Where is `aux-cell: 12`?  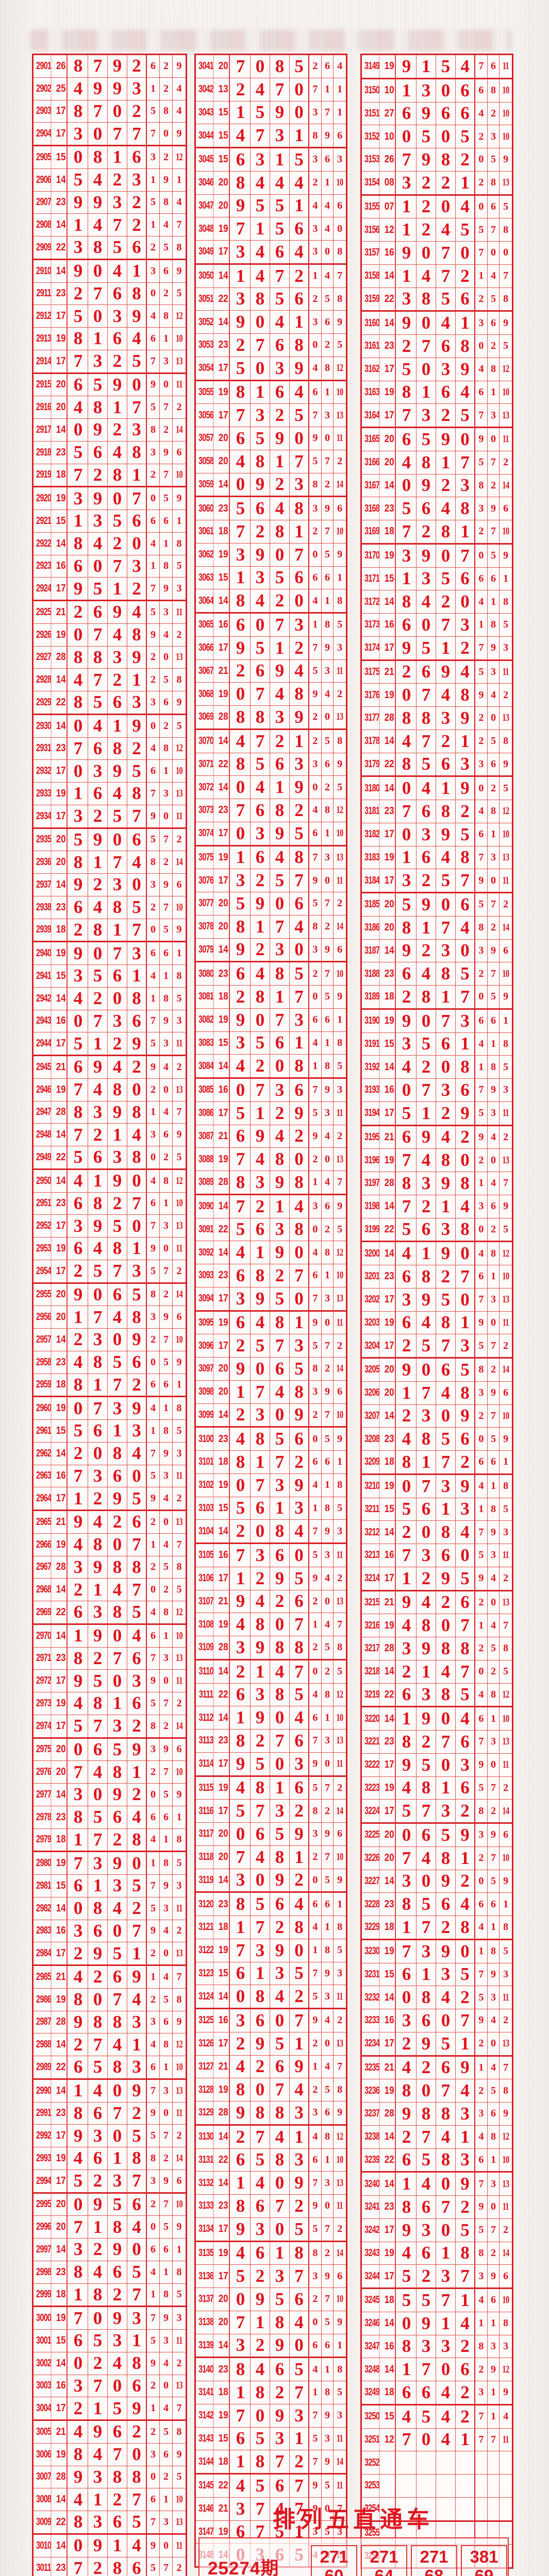 aux-cell: 12 is located at coordinates (340, 1694).